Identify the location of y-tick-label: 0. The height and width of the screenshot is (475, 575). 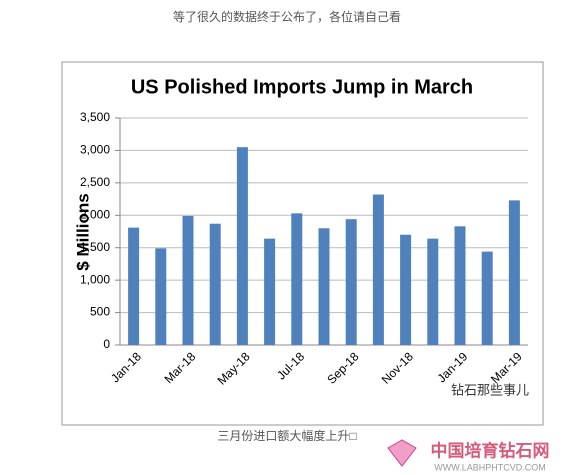
(106, 344).